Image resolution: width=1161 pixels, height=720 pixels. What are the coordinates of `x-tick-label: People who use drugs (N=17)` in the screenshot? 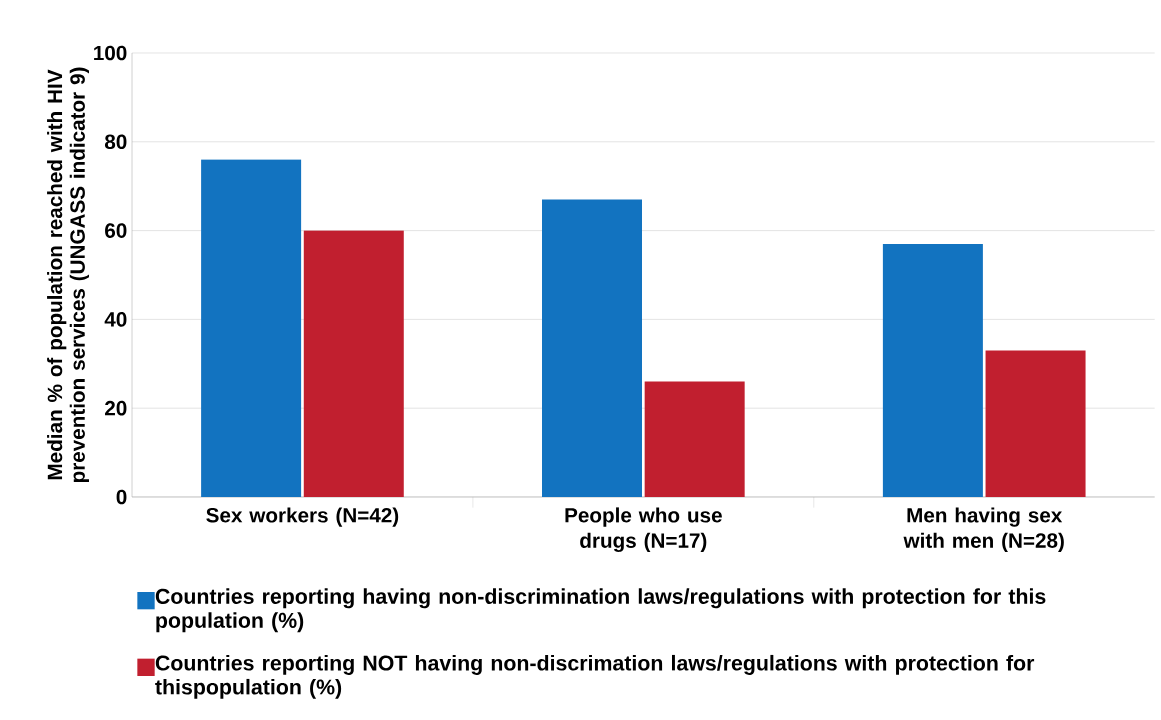 It's located at (643, 530).